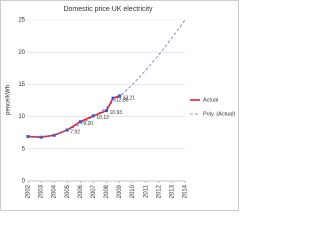 The height and width of the screenshot is (240, 320). I want to click on data-label: 13.21, so click(129, 98).